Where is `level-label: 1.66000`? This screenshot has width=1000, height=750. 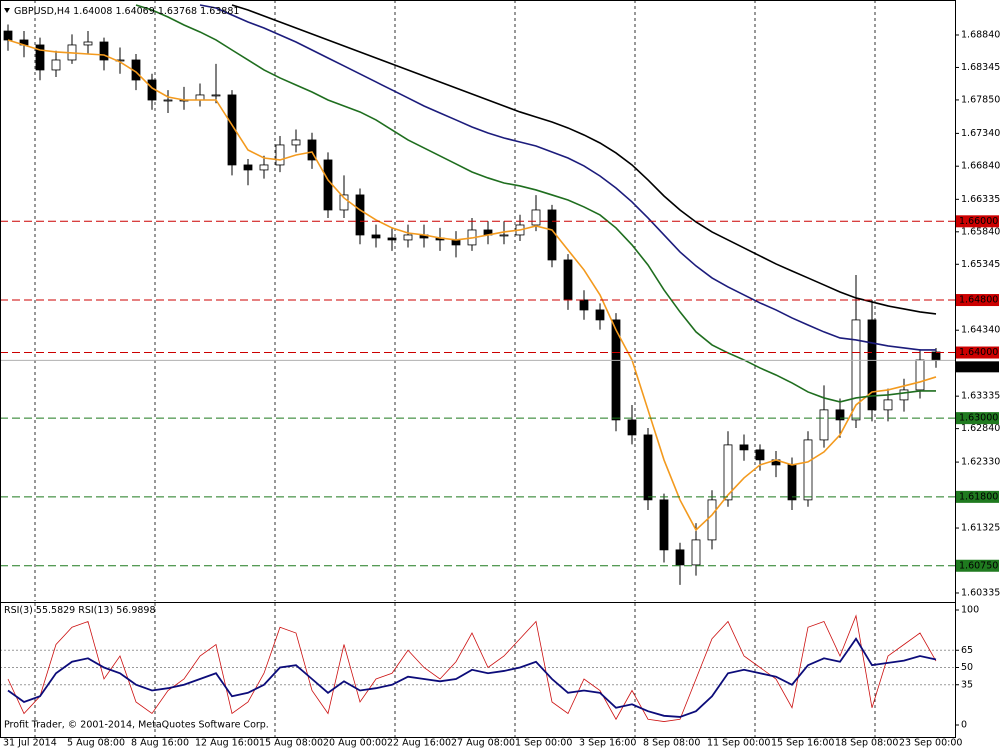
level-label: 1.66000 is located at coordinates (978, 221).